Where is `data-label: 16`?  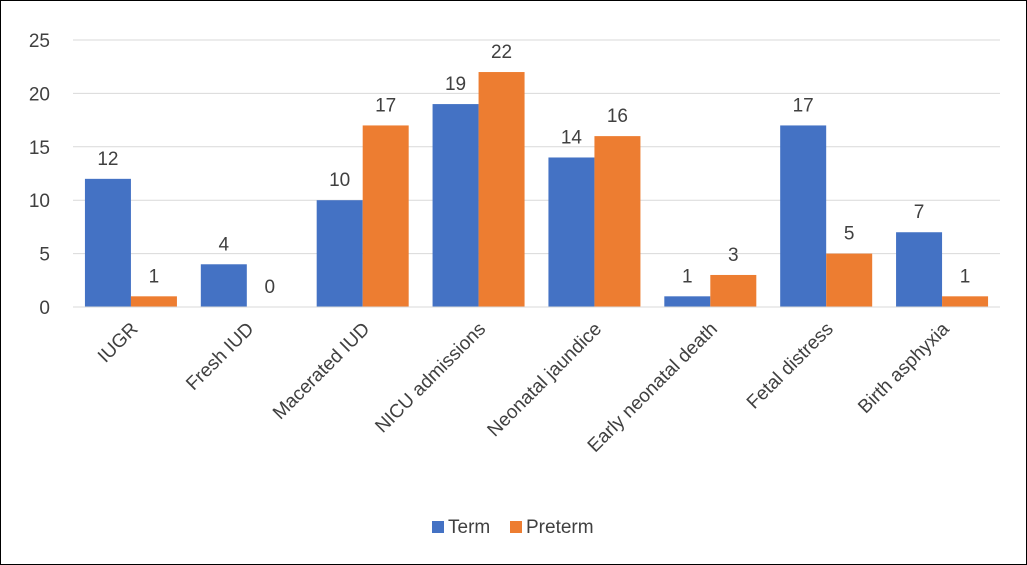
data-label: 16 is located at coordinates (617, 116).